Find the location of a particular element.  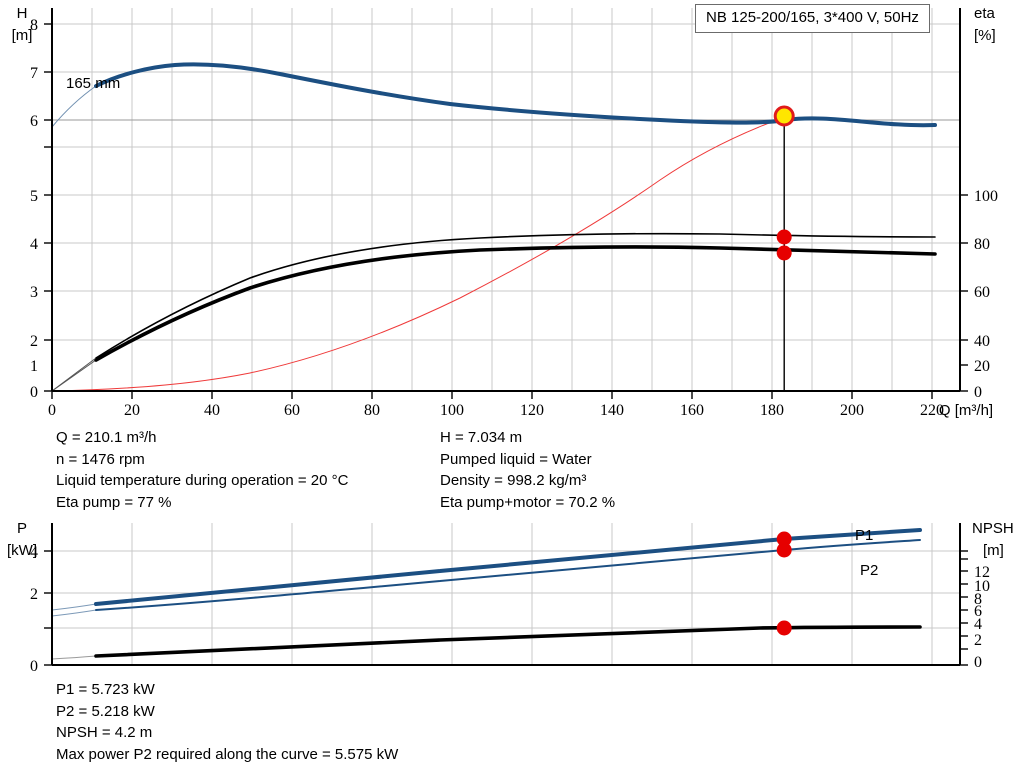

head-axis-name-line1: H is located at coordinates (22, 13).